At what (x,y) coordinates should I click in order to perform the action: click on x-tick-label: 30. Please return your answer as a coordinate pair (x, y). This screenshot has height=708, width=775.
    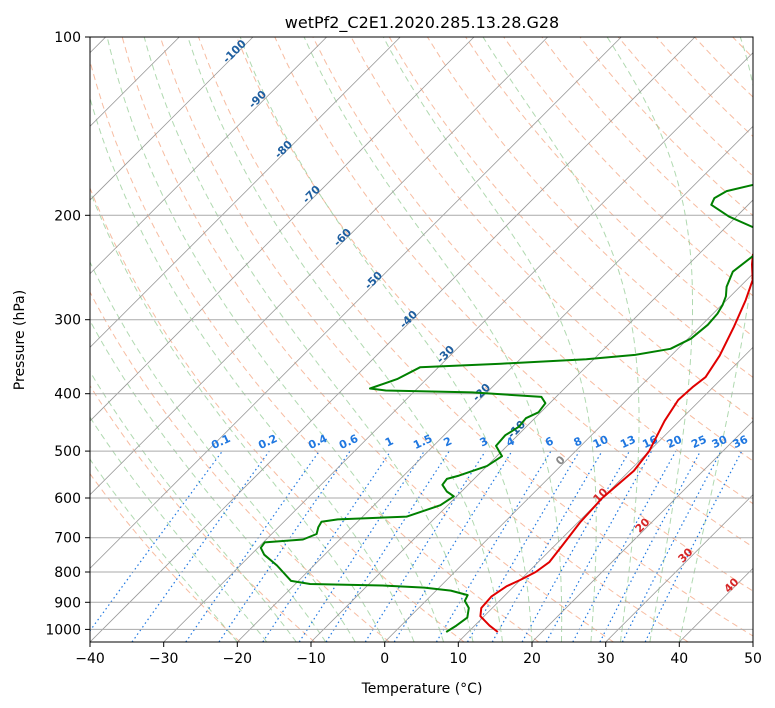
    Looking at the image, I should click on (606, 659).